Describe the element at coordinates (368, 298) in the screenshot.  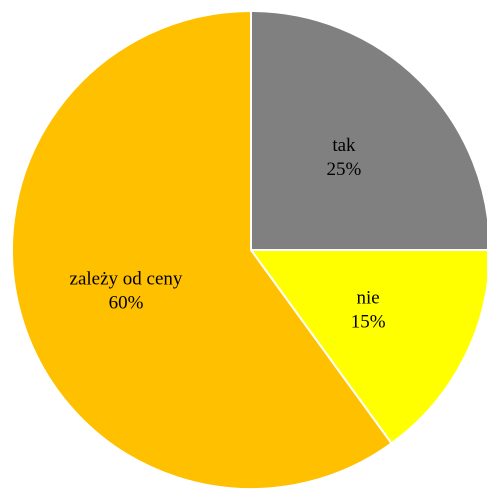
I see `slice-label-nie: nie` at that location.